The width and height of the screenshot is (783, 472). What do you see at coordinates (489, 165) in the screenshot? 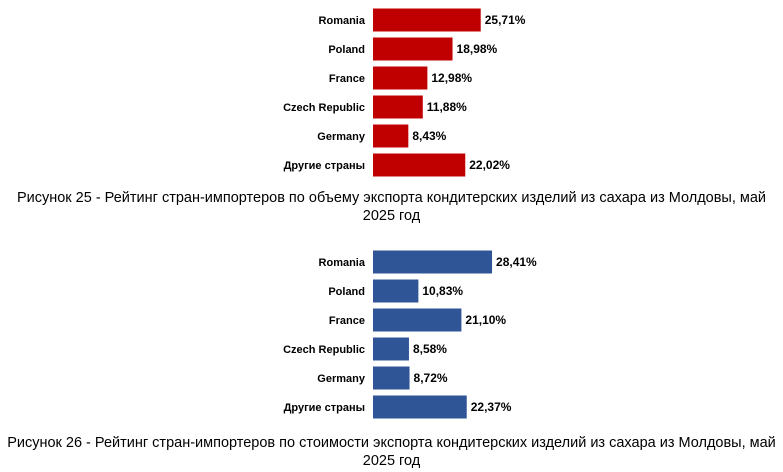
I see `value-label: 22,02%` at bounding box center [489, 165].